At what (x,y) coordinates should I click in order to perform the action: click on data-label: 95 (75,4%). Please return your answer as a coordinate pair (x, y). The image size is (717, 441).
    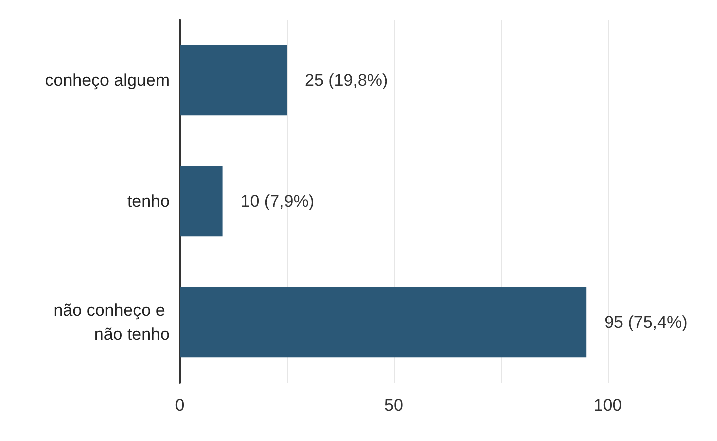
    Looking at the image, I should click on (646, 322).